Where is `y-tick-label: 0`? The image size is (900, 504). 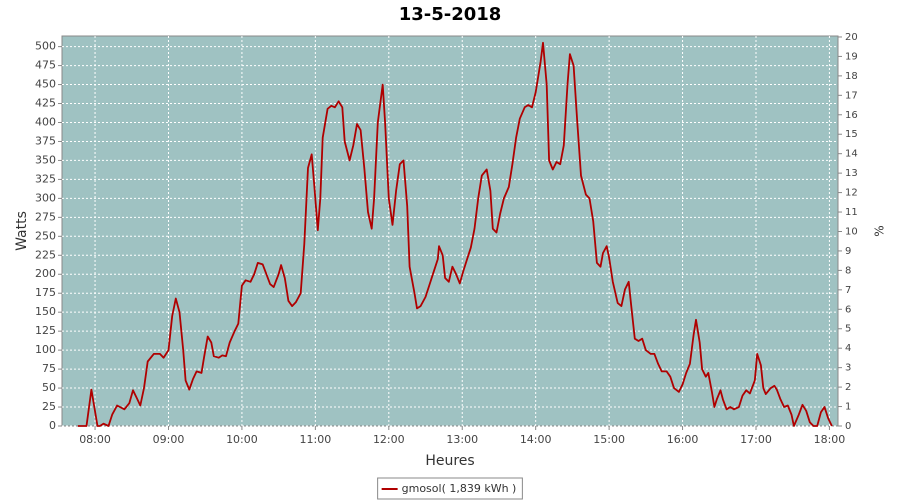 y-tick-label: 0 is located at coordinates (52, 425).